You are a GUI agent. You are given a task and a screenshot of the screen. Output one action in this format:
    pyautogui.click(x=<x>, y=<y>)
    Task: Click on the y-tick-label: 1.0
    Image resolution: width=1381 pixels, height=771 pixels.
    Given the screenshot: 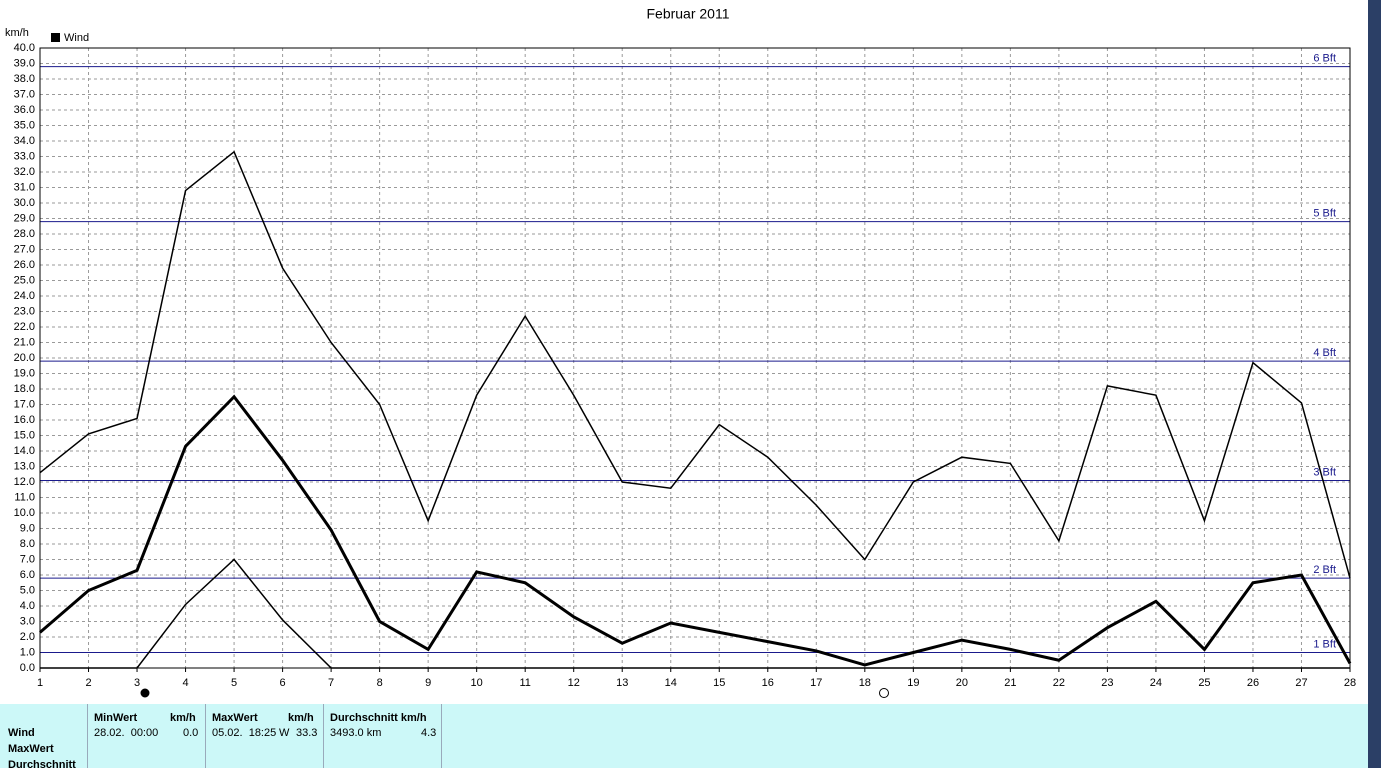 What is the action you would take?
    pyautogui.click(x=27, y=652)
    